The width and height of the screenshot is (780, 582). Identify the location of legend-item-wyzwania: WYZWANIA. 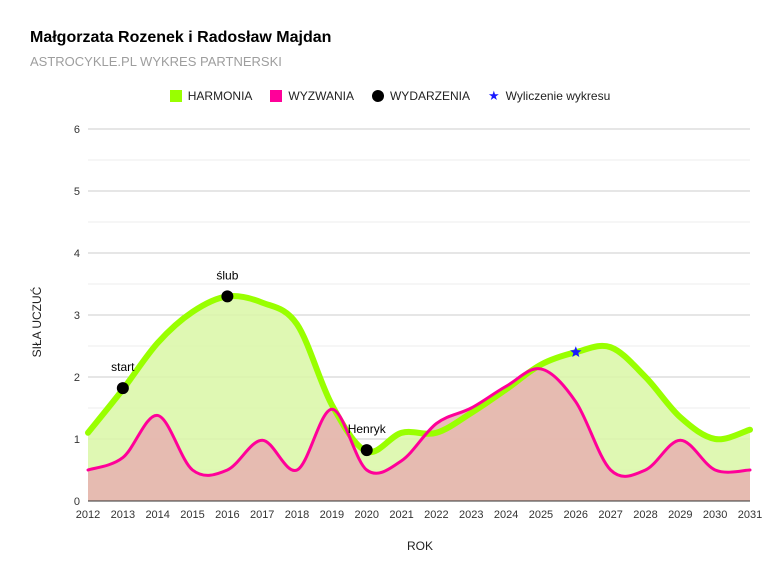
(312, 96).